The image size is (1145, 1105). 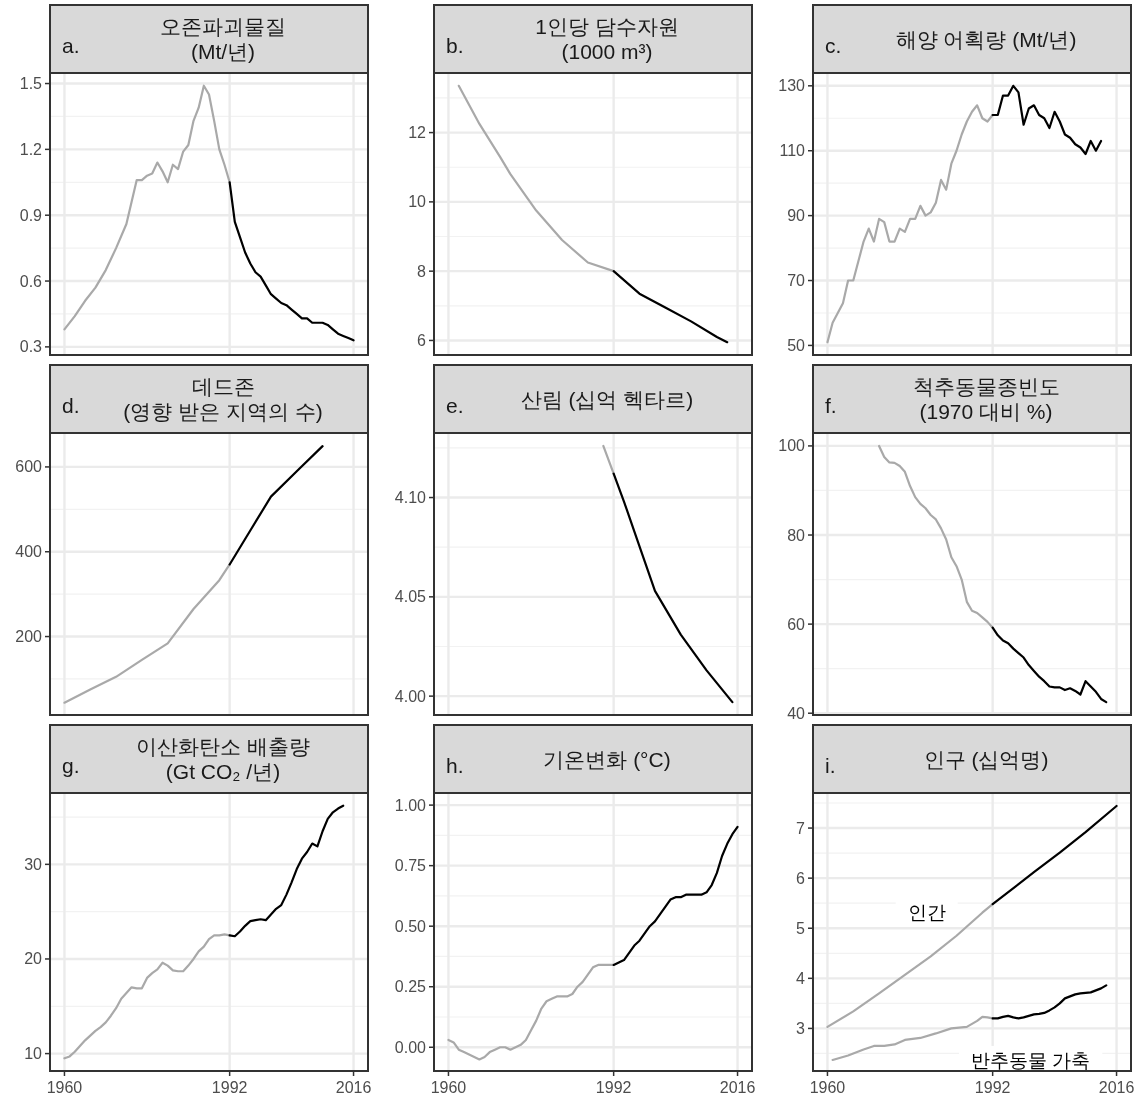 I want to click on y-tick-label: 0.3, so click(x=31, y=347).